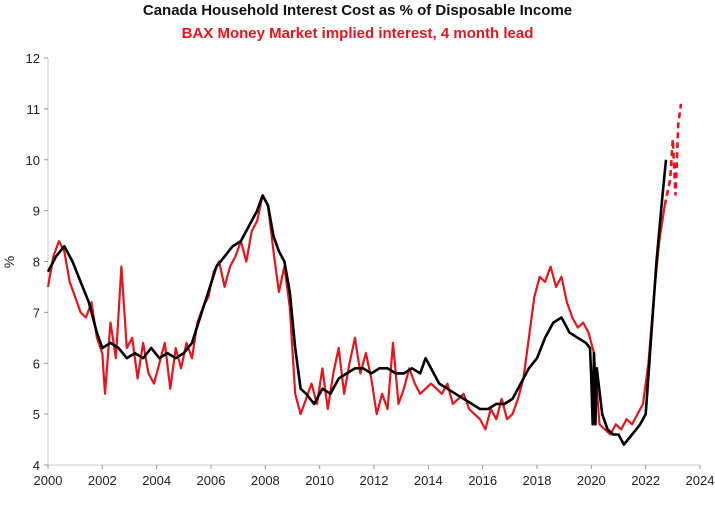 The width and height of the screenshot is (715, 520). What do you see at coordinates (33, 58) in the screenshot?
I see `y-tick-label: 12` at bounding box center [33, 58].